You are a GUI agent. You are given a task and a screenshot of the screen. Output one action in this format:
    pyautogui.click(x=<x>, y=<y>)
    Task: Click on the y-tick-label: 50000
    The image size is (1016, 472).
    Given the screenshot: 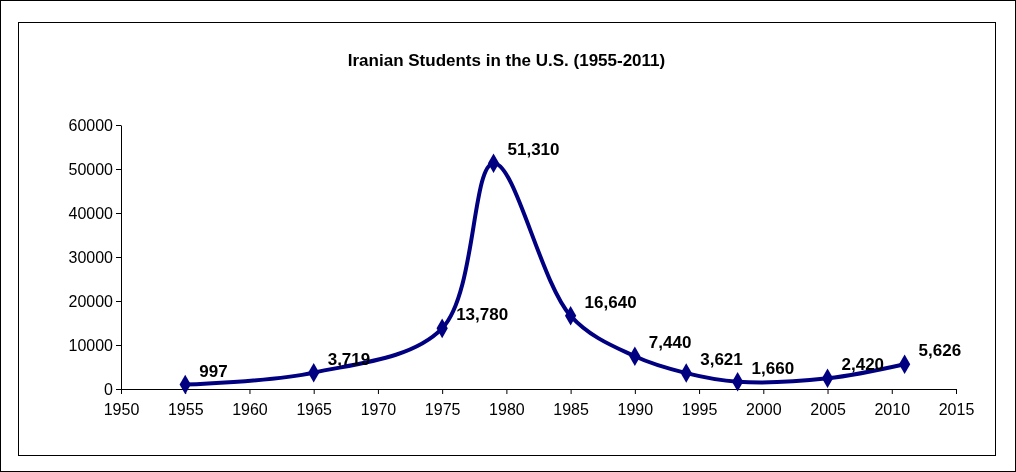 What is the action you would take?
    pyautogui.click(x=91, y=169)
    